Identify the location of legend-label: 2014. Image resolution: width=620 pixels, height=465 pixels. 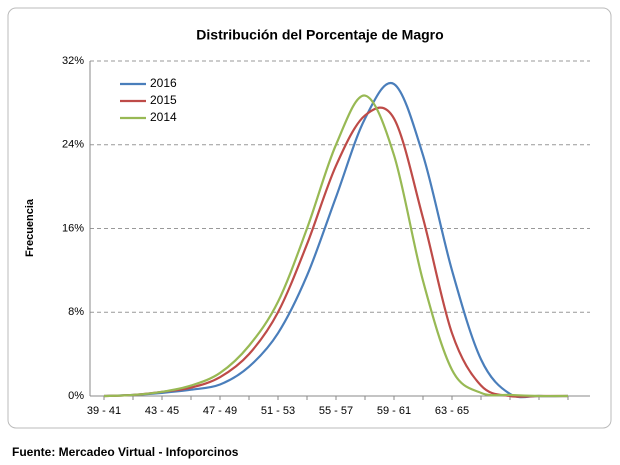
(163, 117).